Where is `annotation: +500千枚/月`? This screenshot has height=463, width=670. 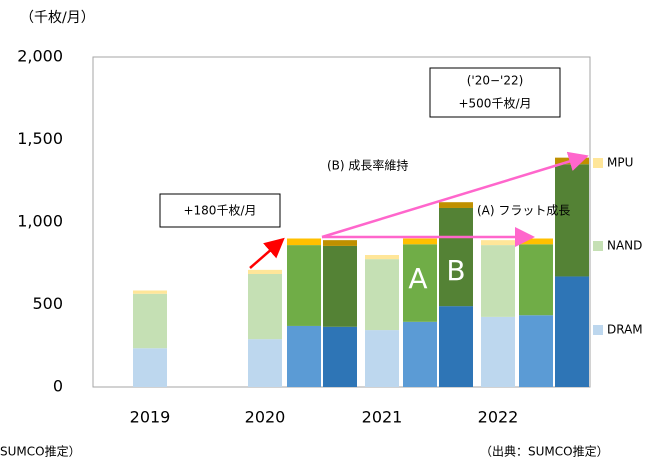
annotation: +500千枚/月 is located at coordinates (494, 103).